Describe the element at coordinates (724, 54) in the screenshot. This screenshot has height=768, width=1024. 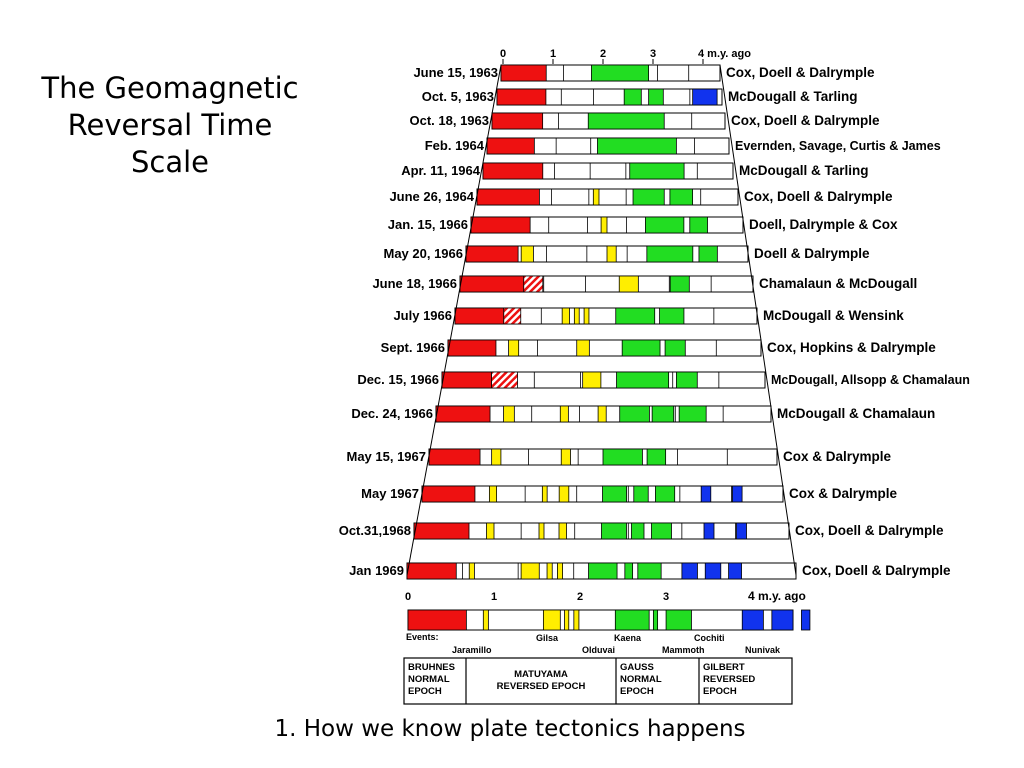
I see `axis-tick-label: 4 m.y. ago` at that location.